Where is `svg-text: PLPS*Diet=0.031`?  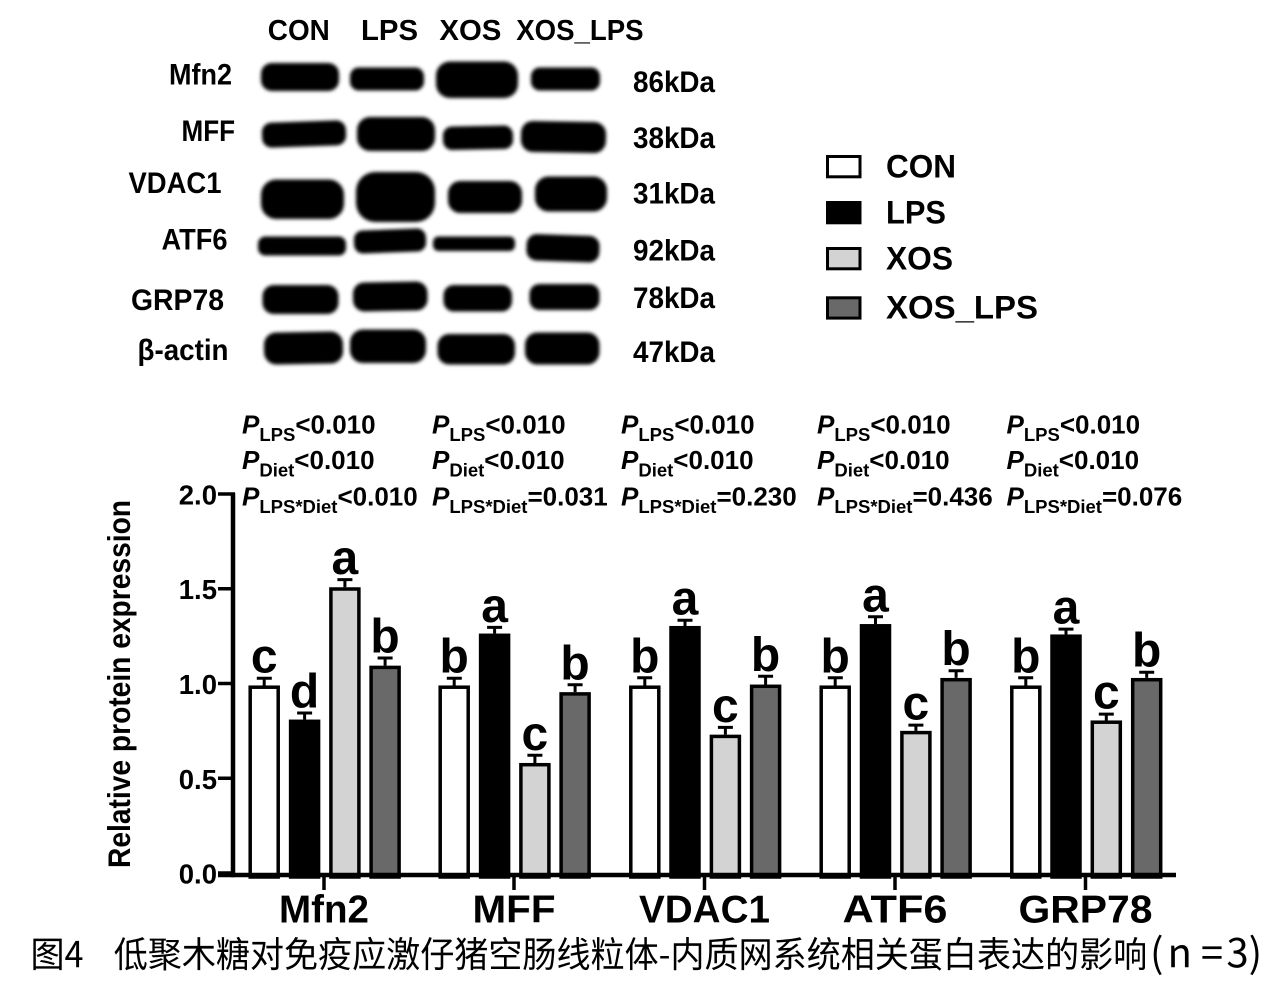 svg-text: PLPS*Diet=0.031 is located at coordinates (520, 499).